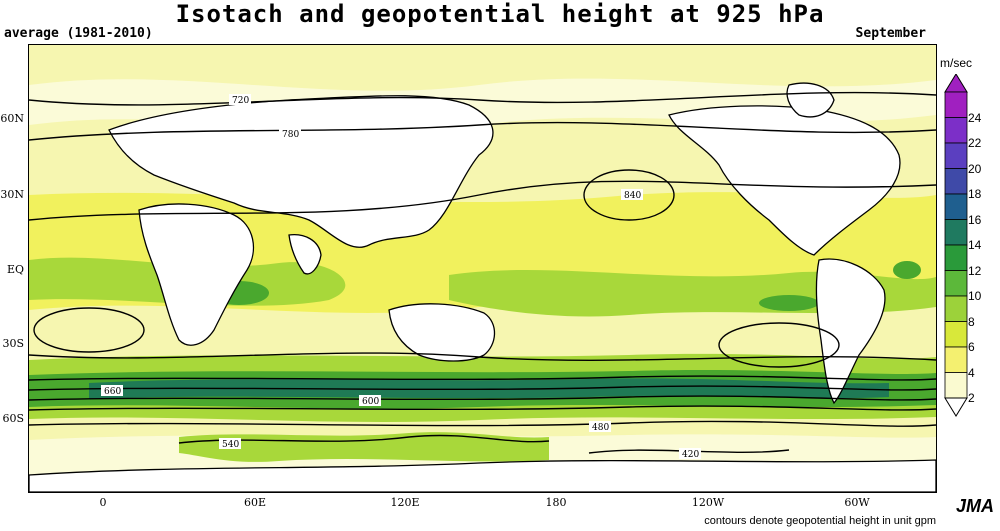 This screenshot has height=531, width=1000. I want to click on period-subtitle: average (1981-2010), so click(78, 33).